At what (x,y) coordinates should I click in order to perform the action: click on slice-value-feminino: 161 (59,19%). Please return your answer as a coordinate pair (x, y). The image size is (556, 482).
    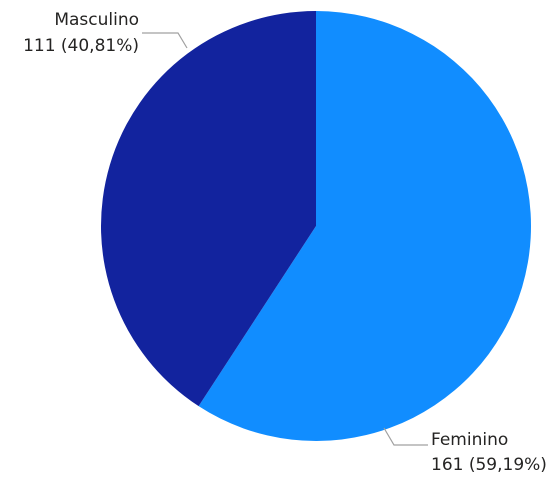
    Looking at the image, I should click on (489, 465).